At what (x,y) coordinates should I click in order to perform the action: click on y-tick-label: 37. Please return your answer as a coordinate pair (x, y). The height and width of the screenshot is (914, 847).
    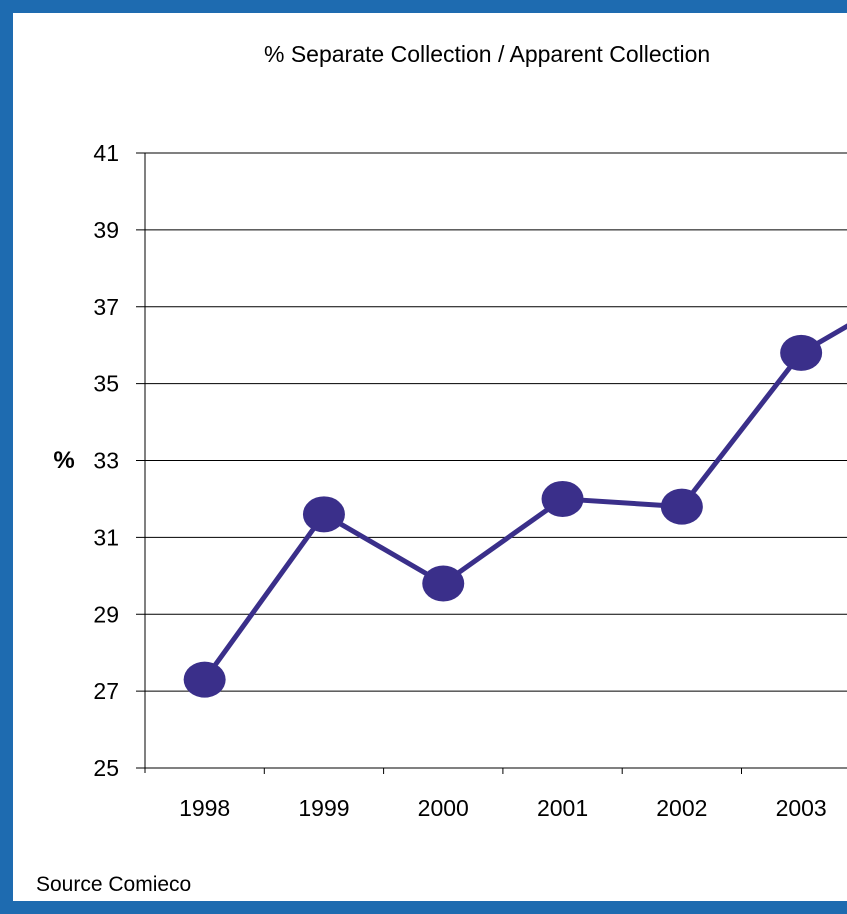
    Looking at the image, I should click on (106, 307).